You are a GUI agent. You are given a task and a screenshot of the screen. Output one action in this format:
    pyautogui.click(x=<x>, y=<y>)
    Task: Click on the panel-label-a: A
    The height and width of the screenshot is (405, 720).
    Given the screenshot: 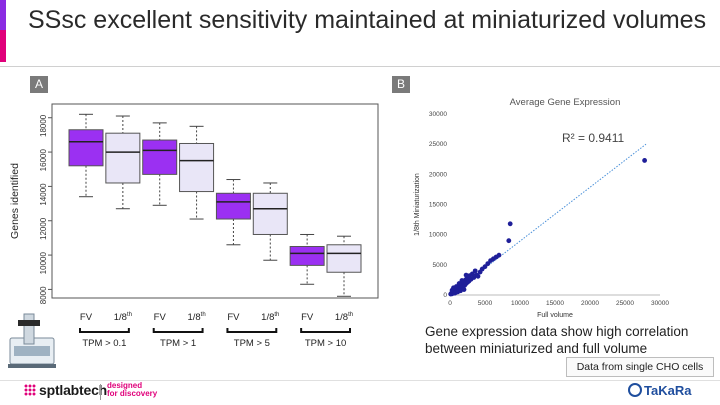 What is the action you would take?
    pyautogui.click(x=39, y=84)
    